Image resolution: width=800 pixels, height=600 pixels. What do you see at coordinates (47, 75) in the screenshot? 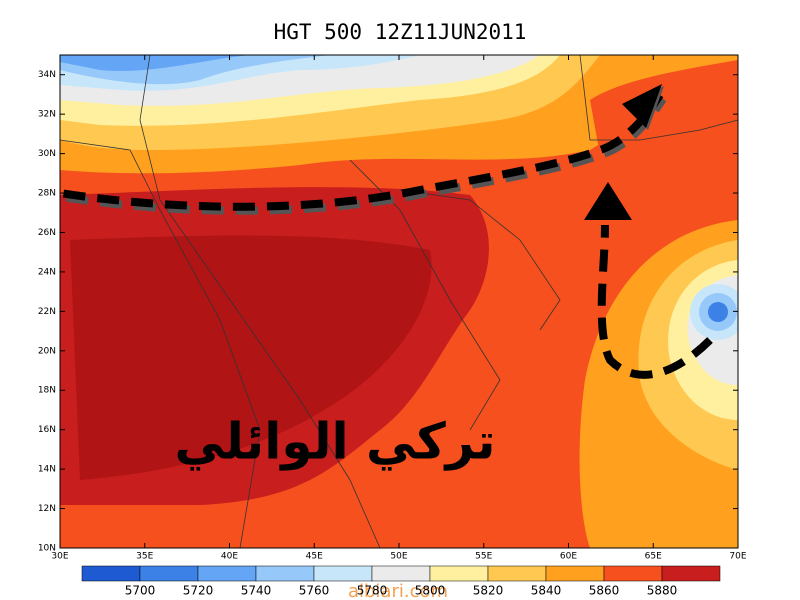
I see `y-tick-label: 34N` at bounding box center [47, 75].